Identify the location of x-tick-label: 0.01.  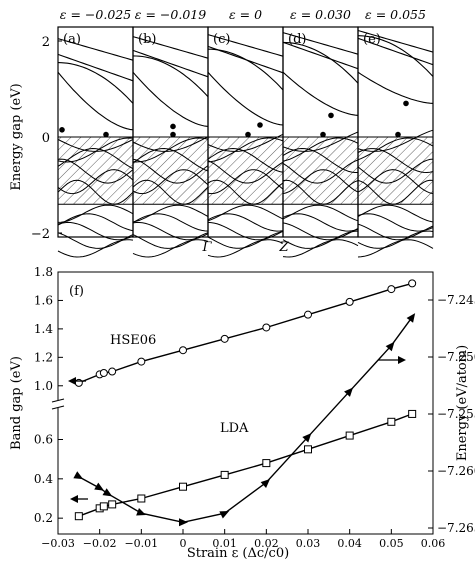
(224, 543).